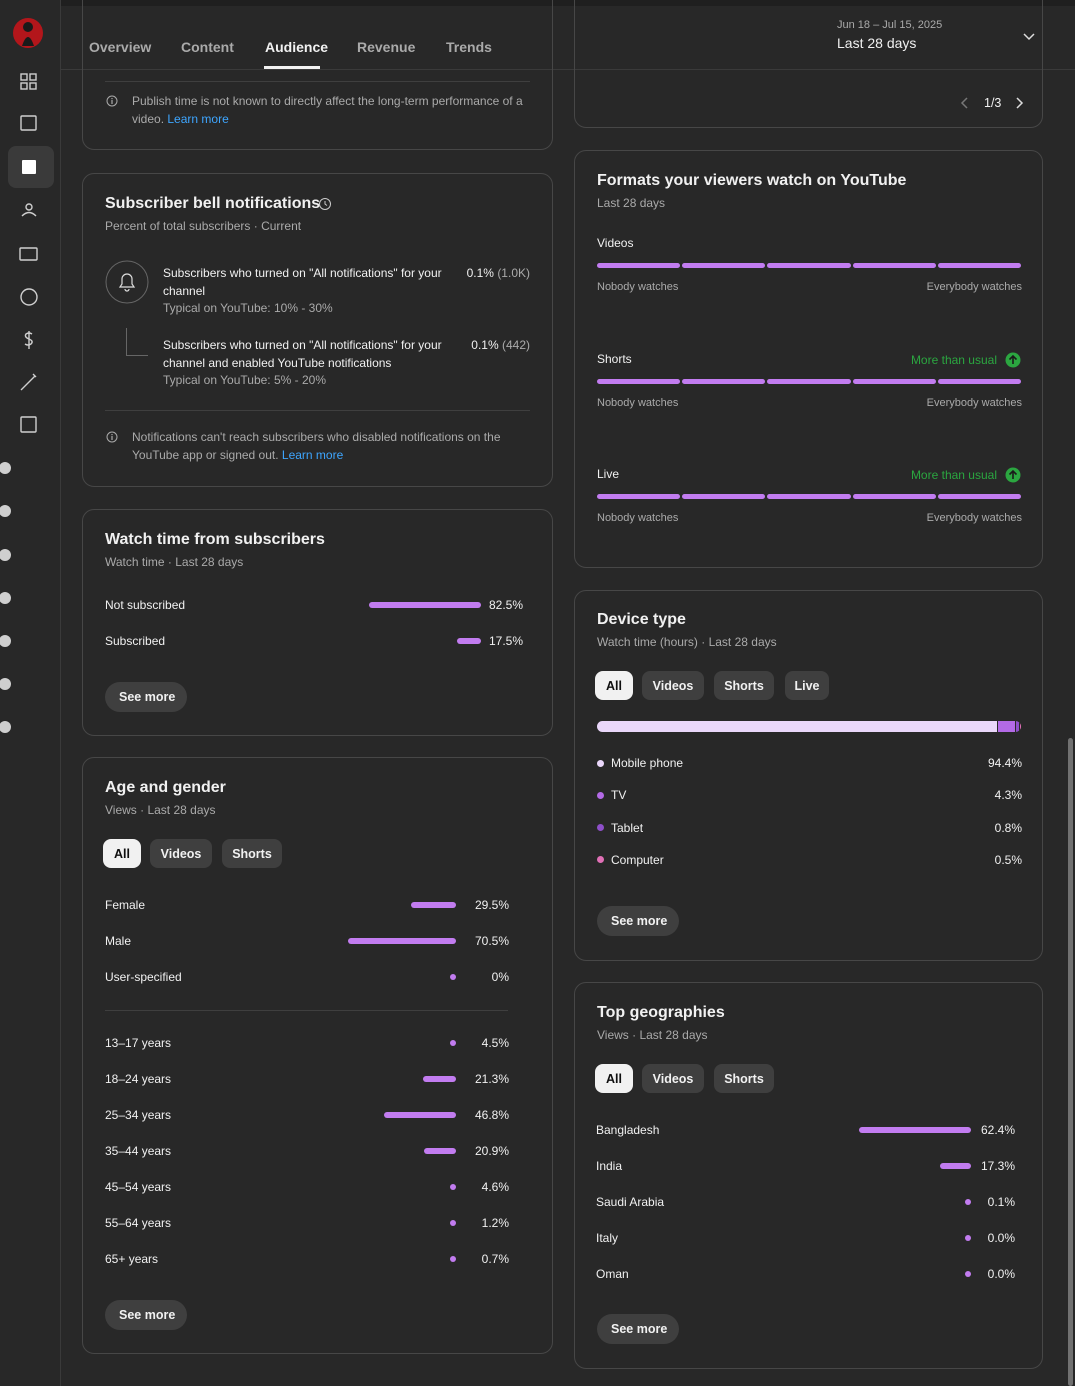 The image size is (1075, 1386). Describe the element at coordinates (480, 273) in the screenshot. I see `percent: 0.1%` at that location.